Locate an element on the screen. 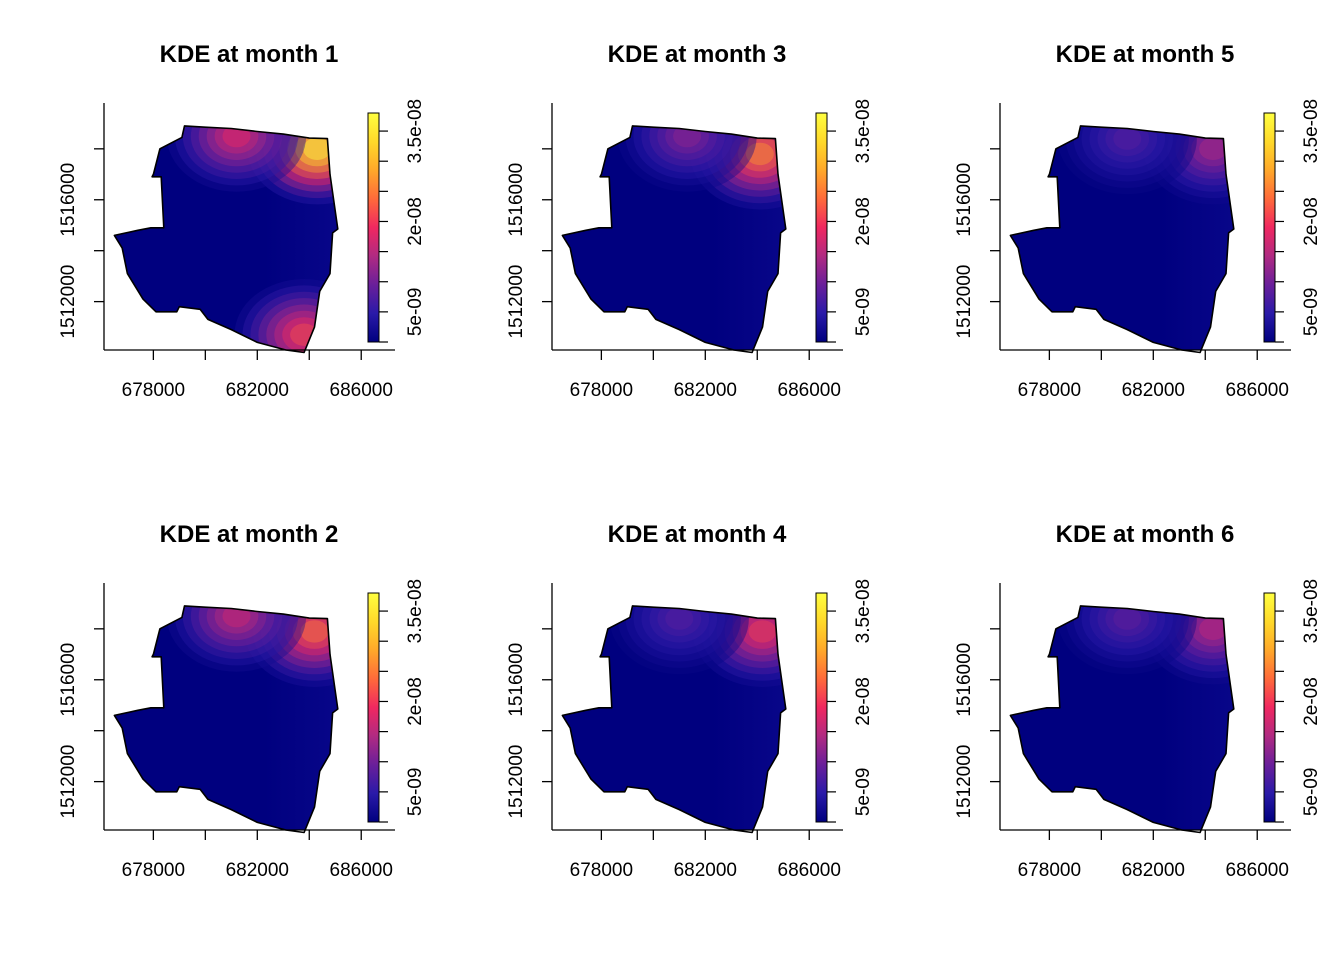  panel-title: KDE at month 3 is located at coordinates (697, 54).